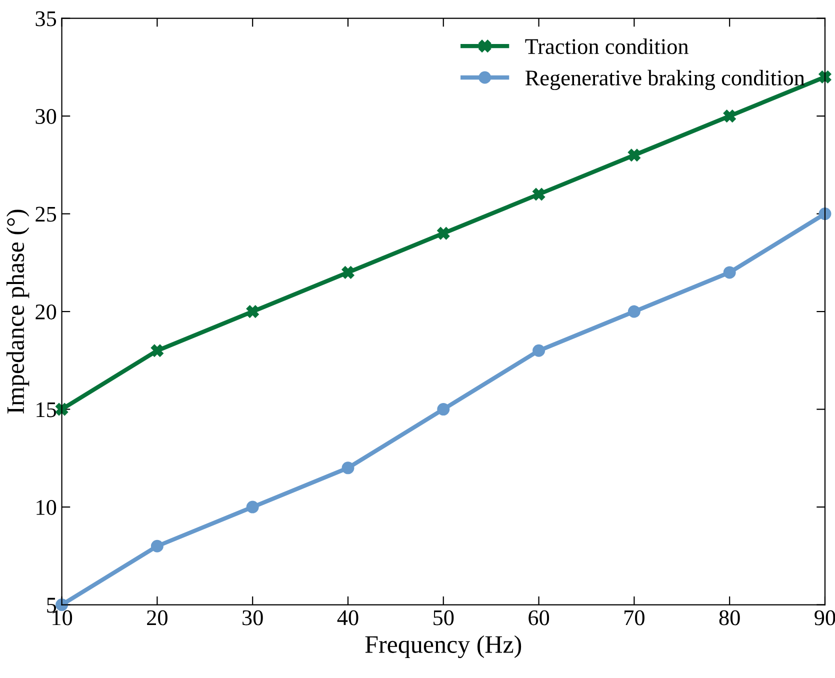  What do you see at coordinates (729, 618) in the screenshot?
I see `x-tick-label: 80` at bounding box center [729, 618].